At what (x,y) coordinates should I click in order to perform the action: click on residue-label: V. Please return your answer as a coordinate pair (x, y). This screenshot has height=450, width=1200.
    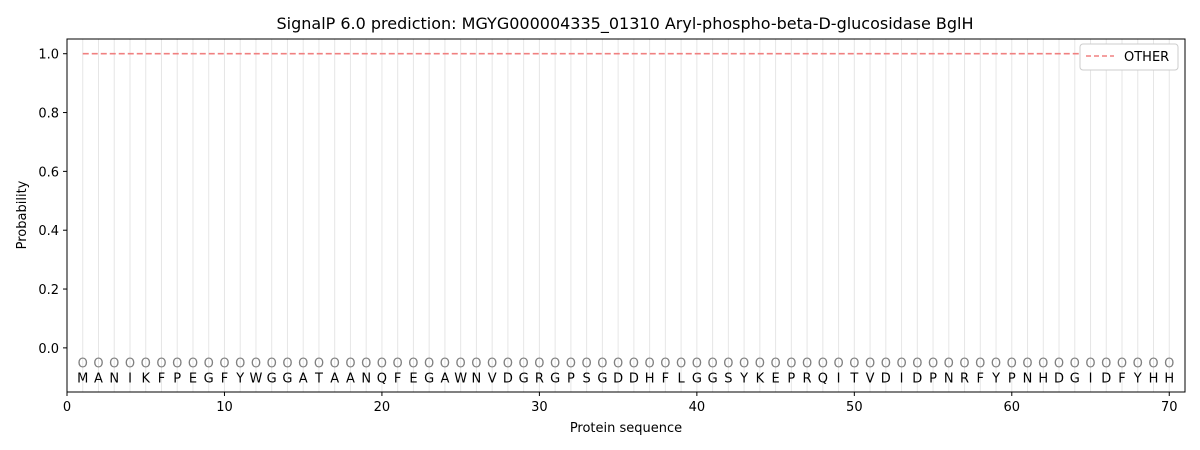
    Looking at the image, I should click on (492, 378).